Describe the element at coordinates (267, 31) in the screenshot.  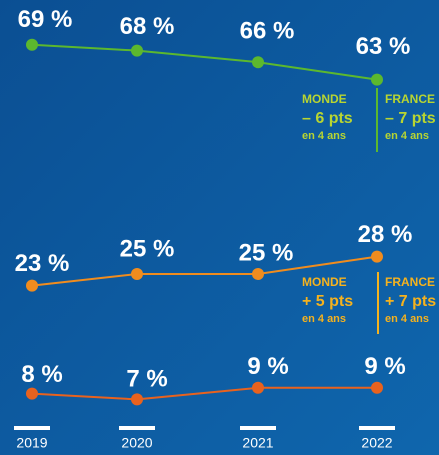
I see `value-label: 66 %` at that location.